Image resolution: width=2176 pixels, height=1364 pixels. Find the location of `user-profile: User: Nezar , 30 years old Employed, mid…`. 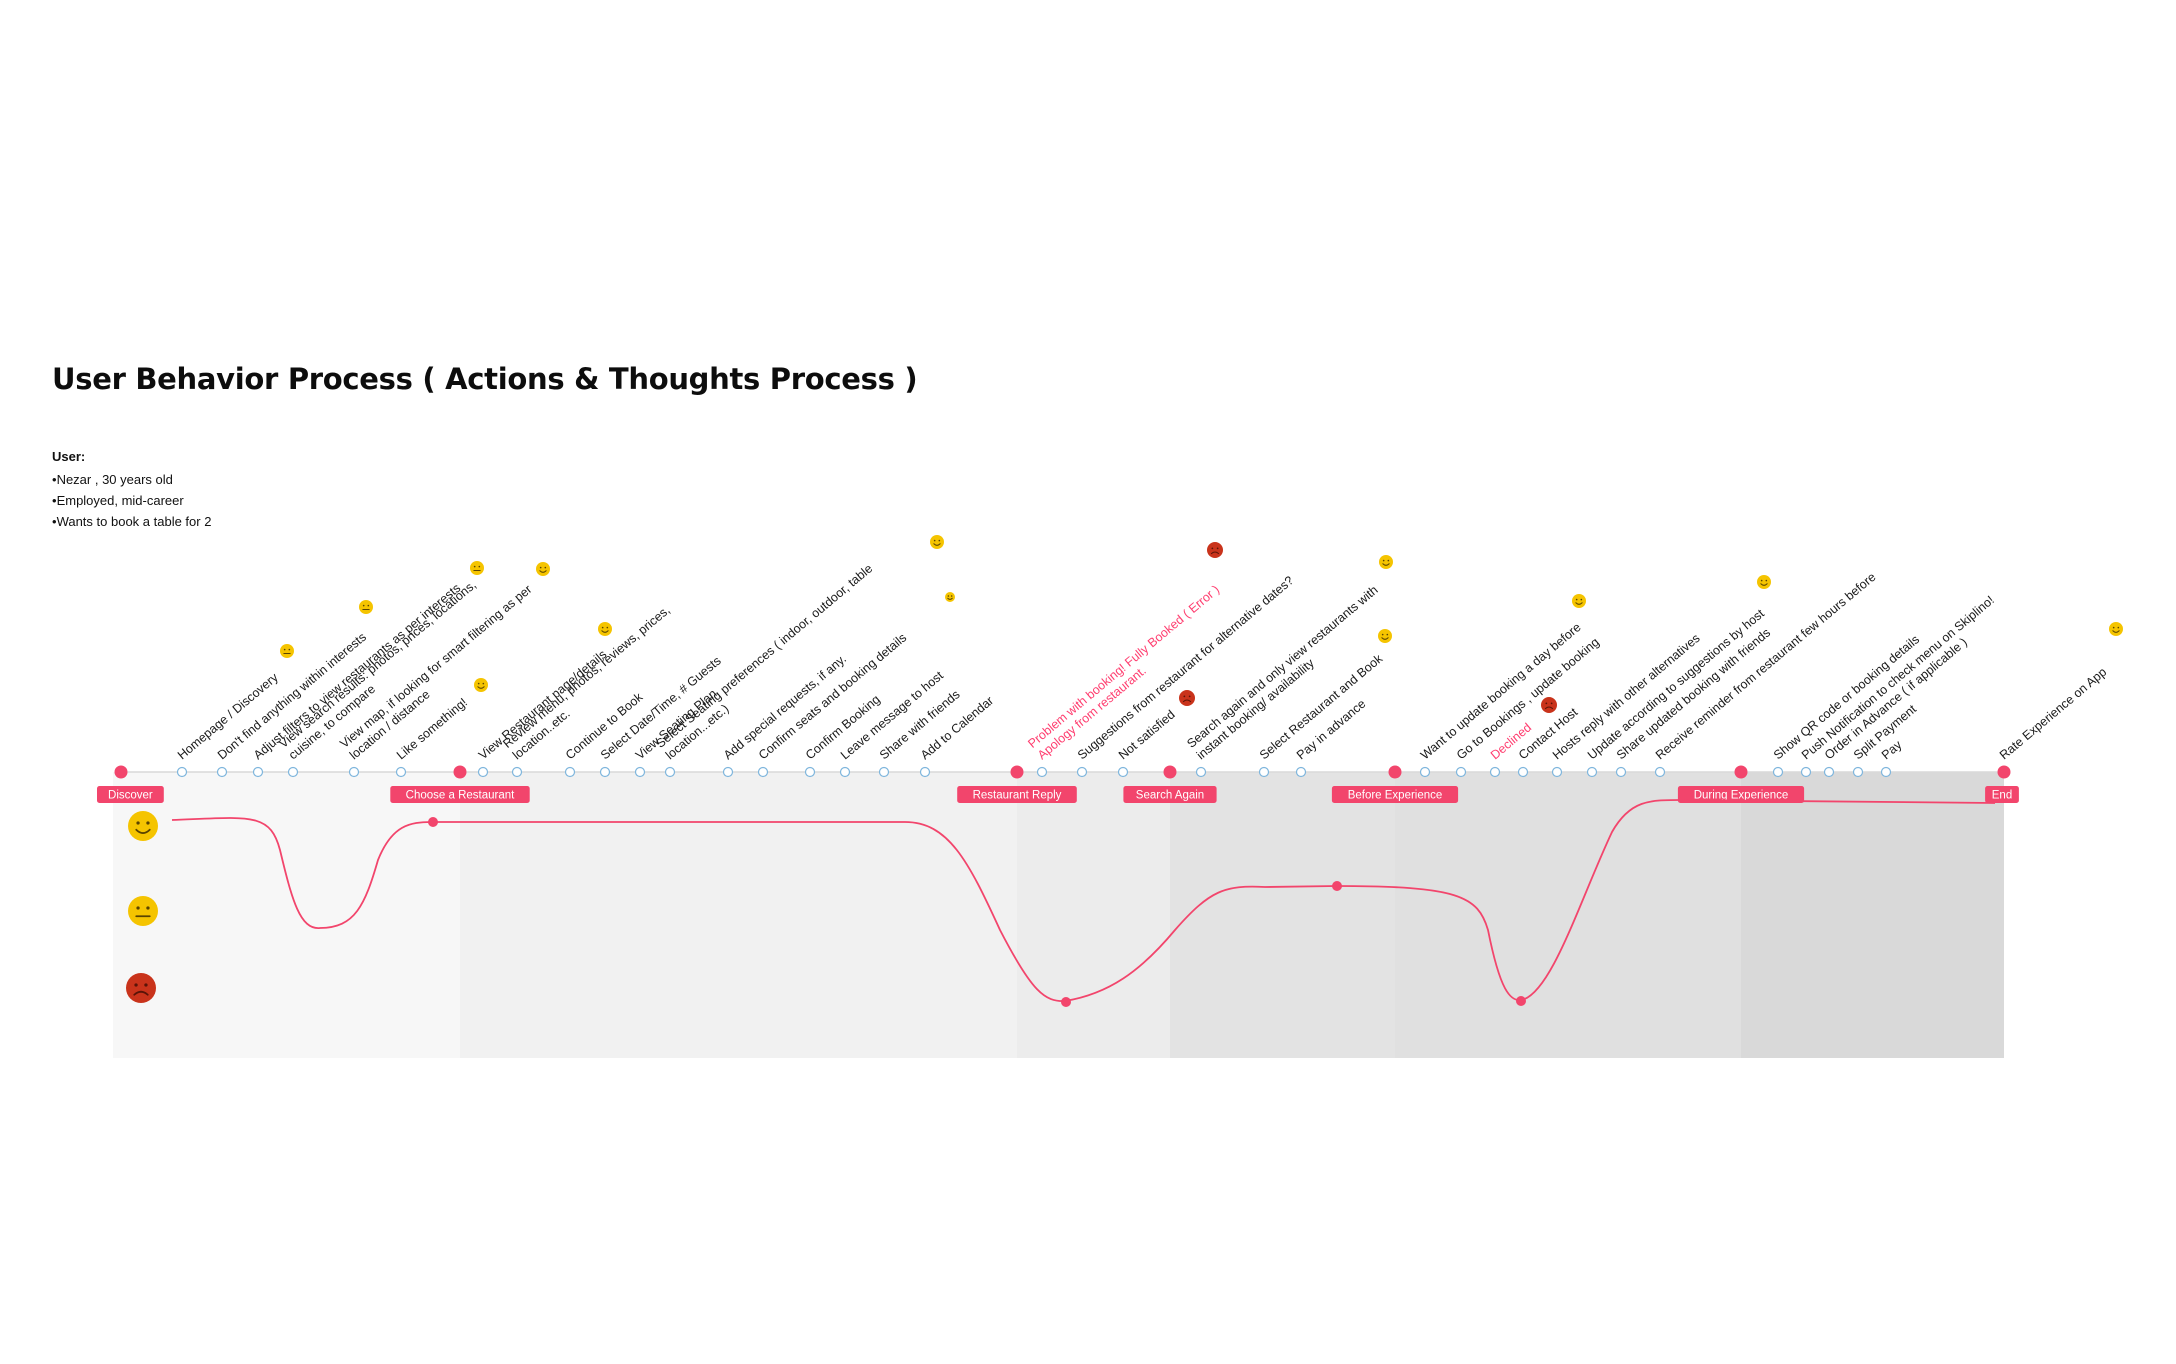

user-profile: User: Nezar , 30 years old Employed, mid… is located at coordinates (131, 489).